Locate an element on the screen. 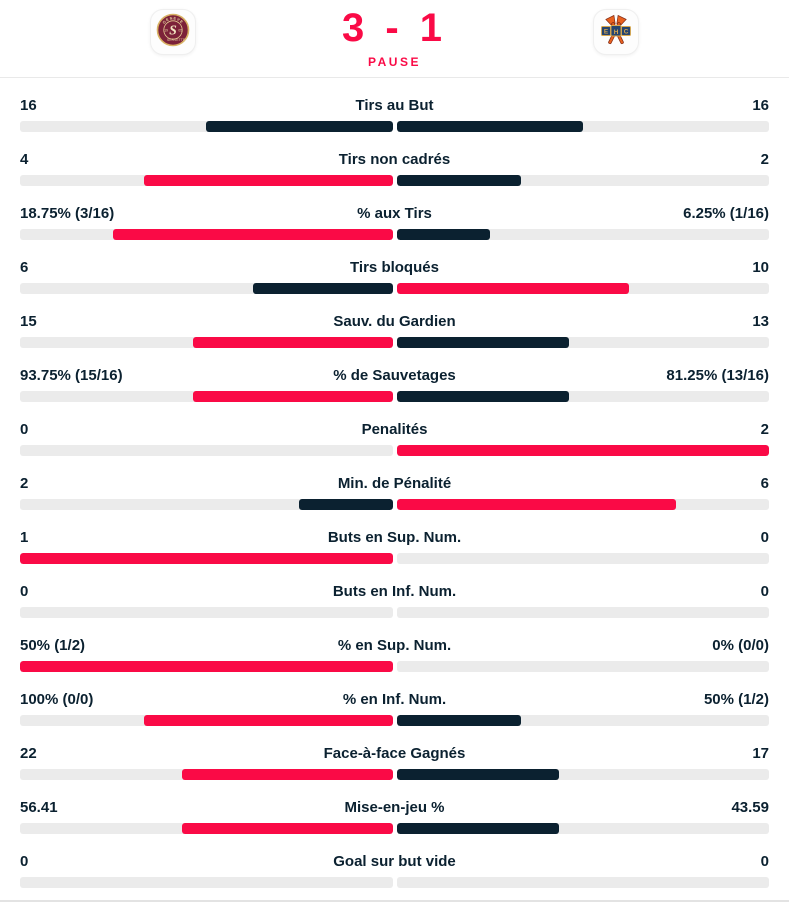 This screenshot has width=789, height=907. stat-label: % en Sup. Num. is located at coordinates (394, 645).